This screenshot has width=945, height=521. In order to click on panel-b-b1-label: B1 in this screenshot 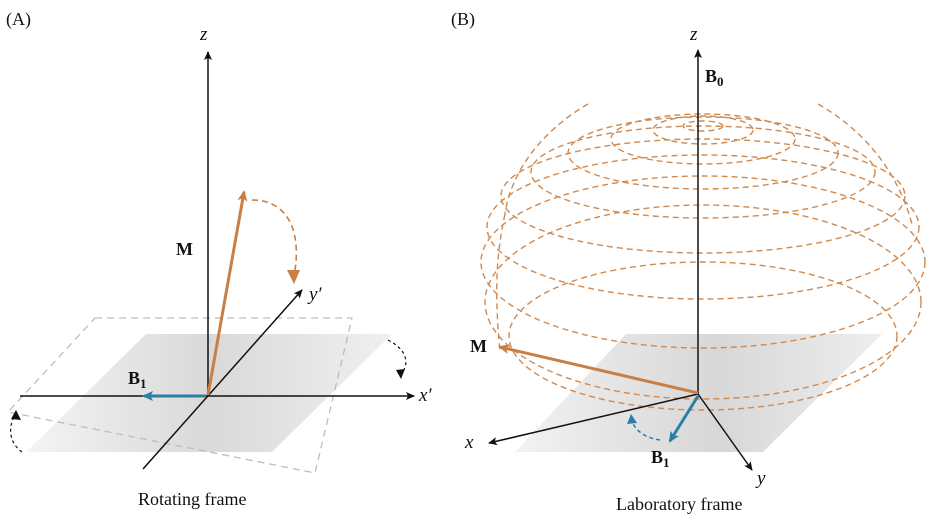, I will do `click(660, 458)`.